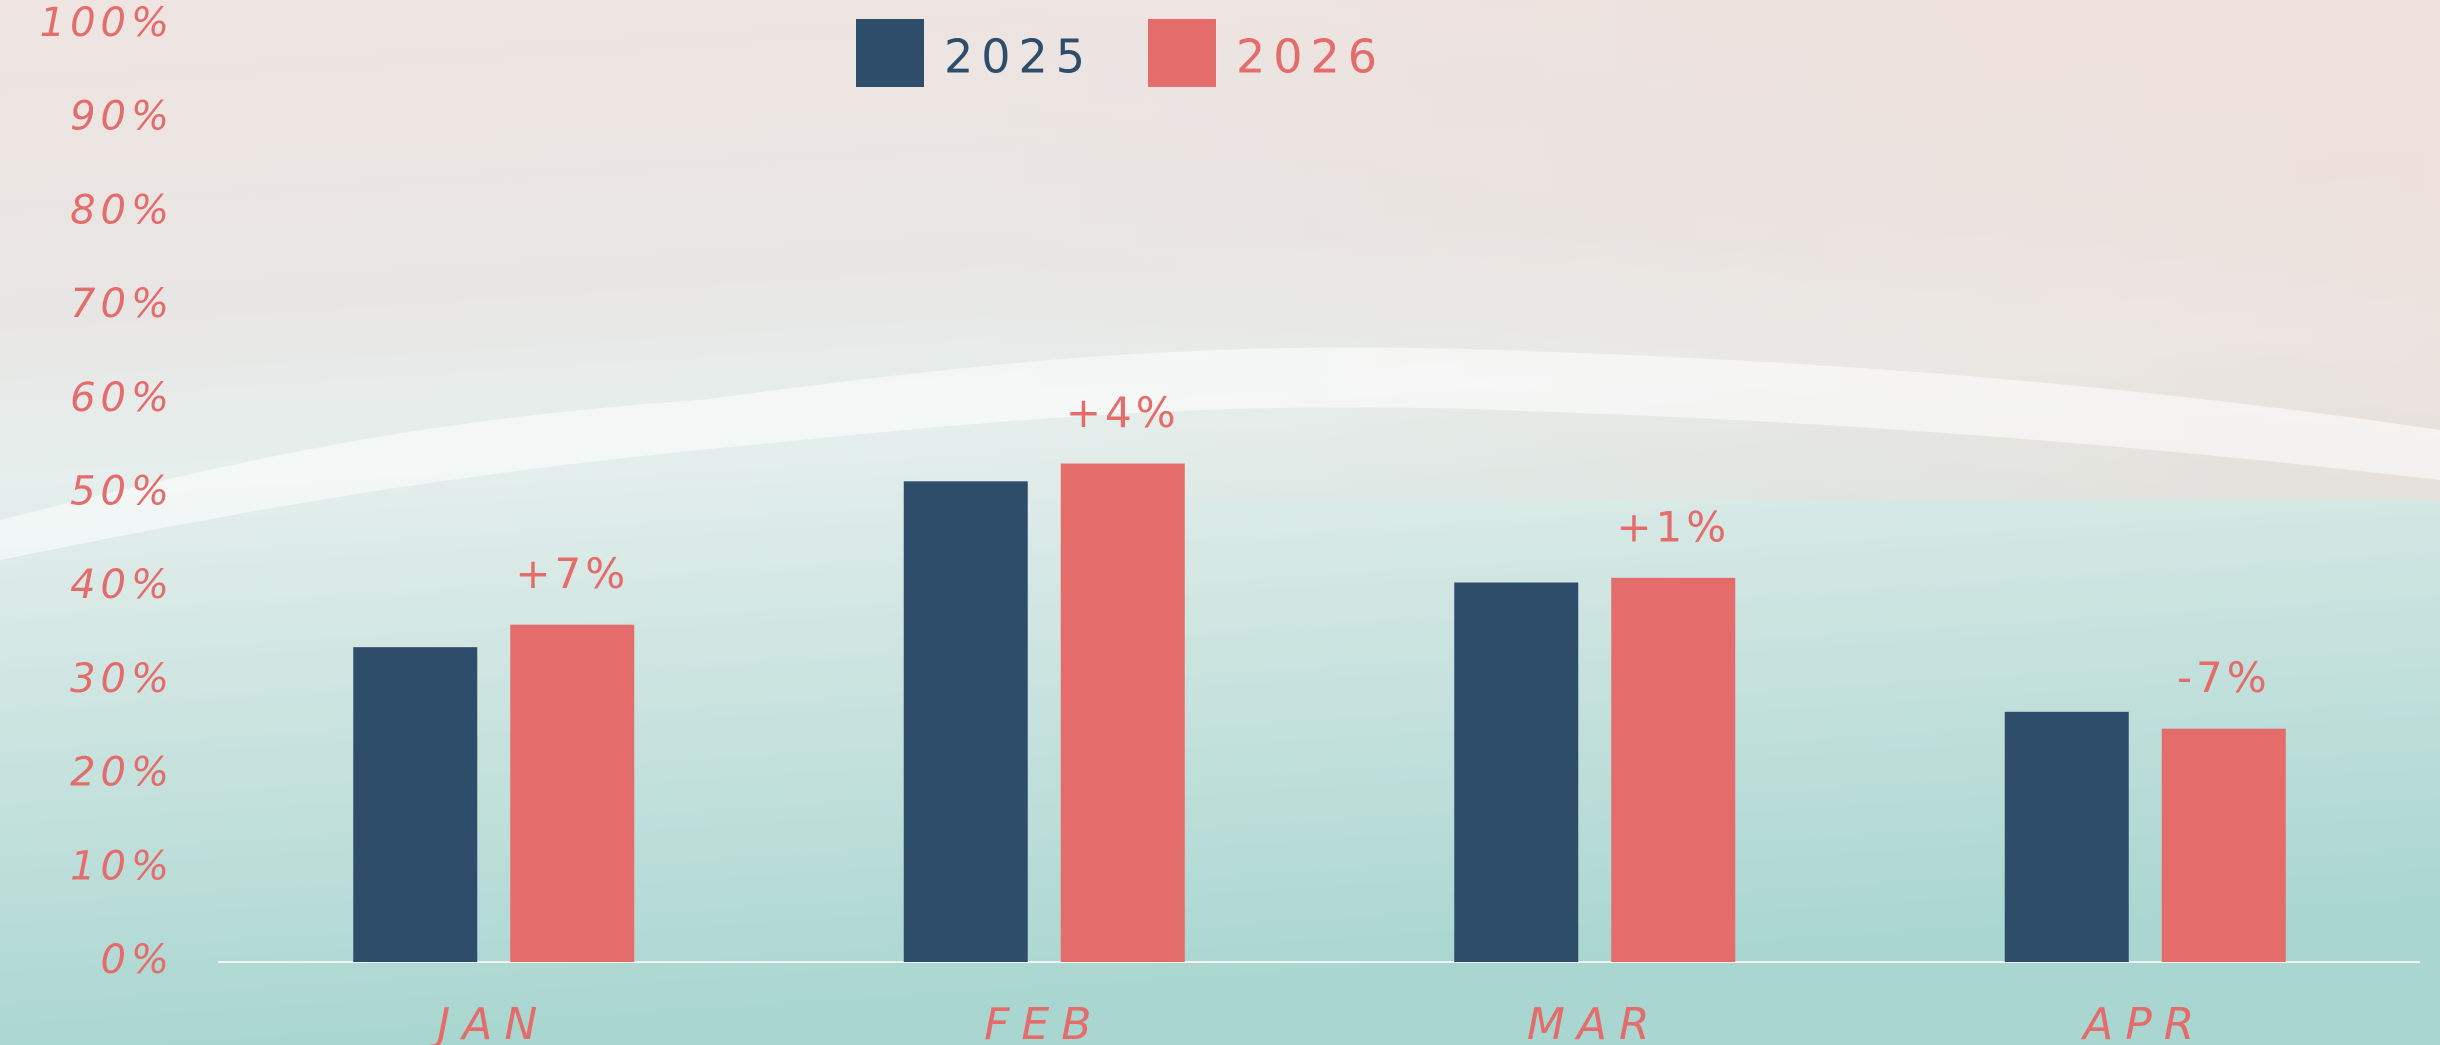  I want to click on y-tick-label: 60%, so click(122, 398).